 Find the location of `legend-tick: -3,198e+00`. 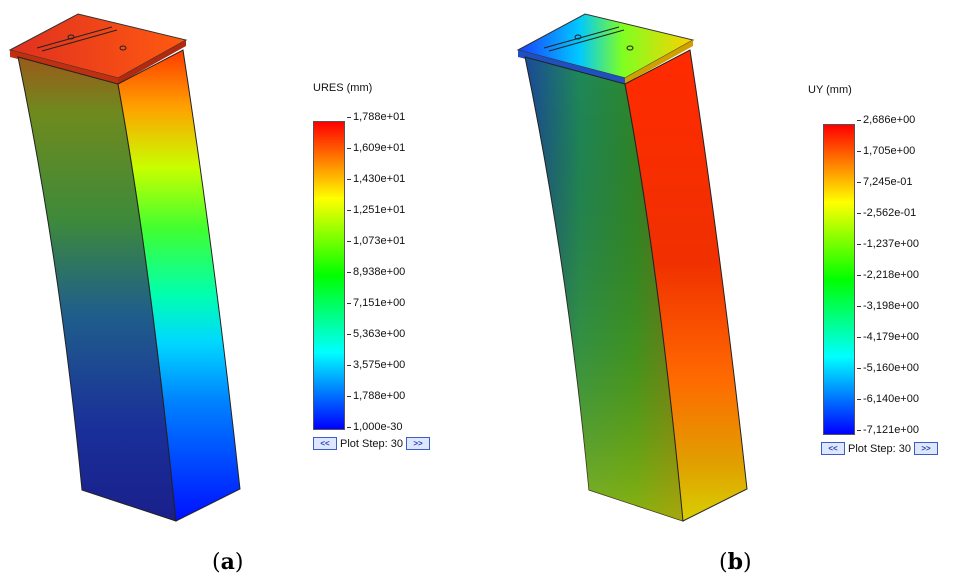

legend-tick: -3,198e+00 is located at coordinates (888, 306).